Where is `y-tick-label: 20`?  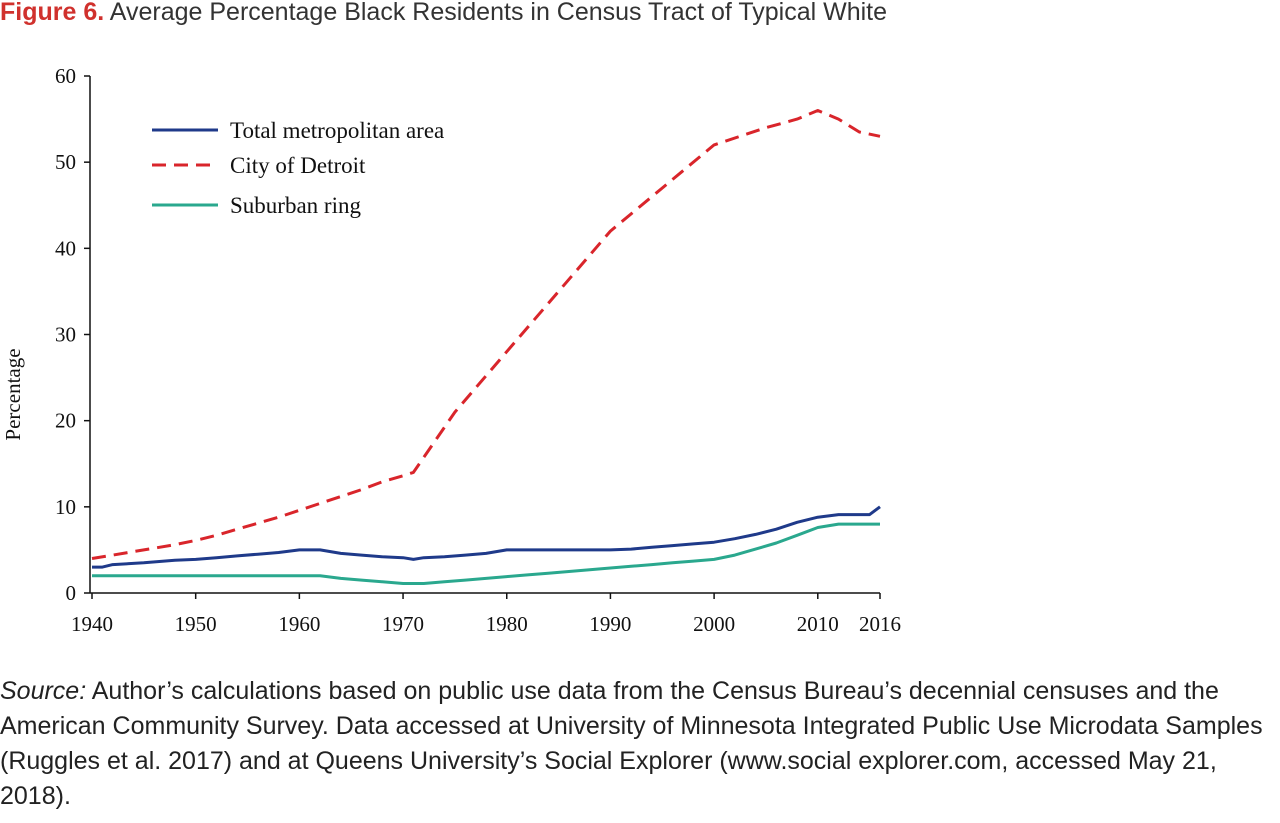
y-tick-label: 20 is located at coordinates (65, 421).